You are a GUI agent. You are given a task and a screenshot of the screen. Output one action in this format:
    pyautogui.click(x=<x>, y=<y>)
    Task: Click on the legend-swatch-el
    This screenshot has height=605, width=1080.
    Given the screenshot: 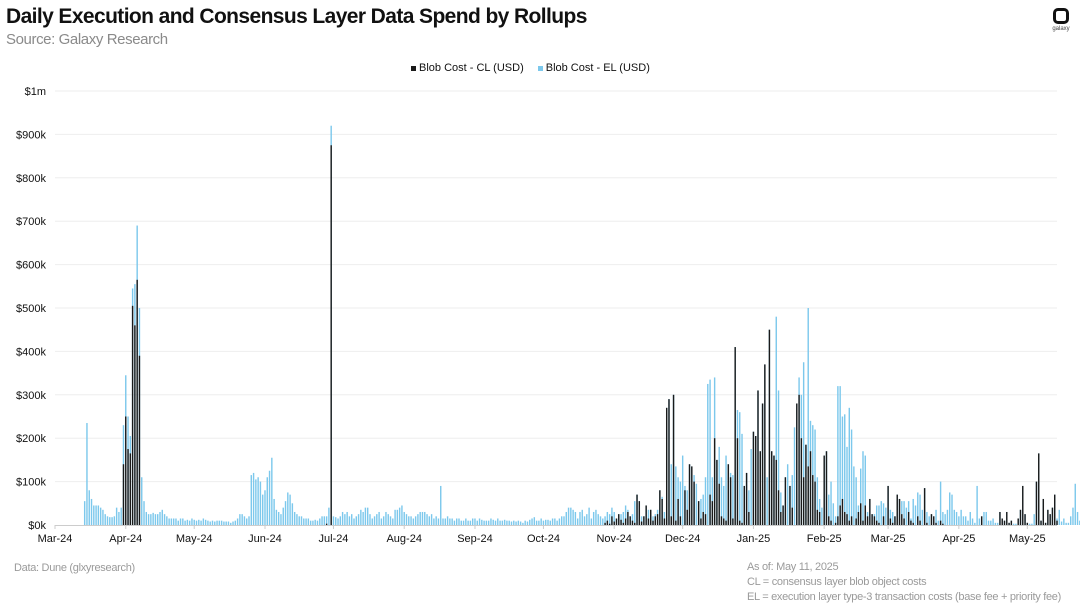 What is the action you would take?
    pyautogui.click(x=540, y=68)
    